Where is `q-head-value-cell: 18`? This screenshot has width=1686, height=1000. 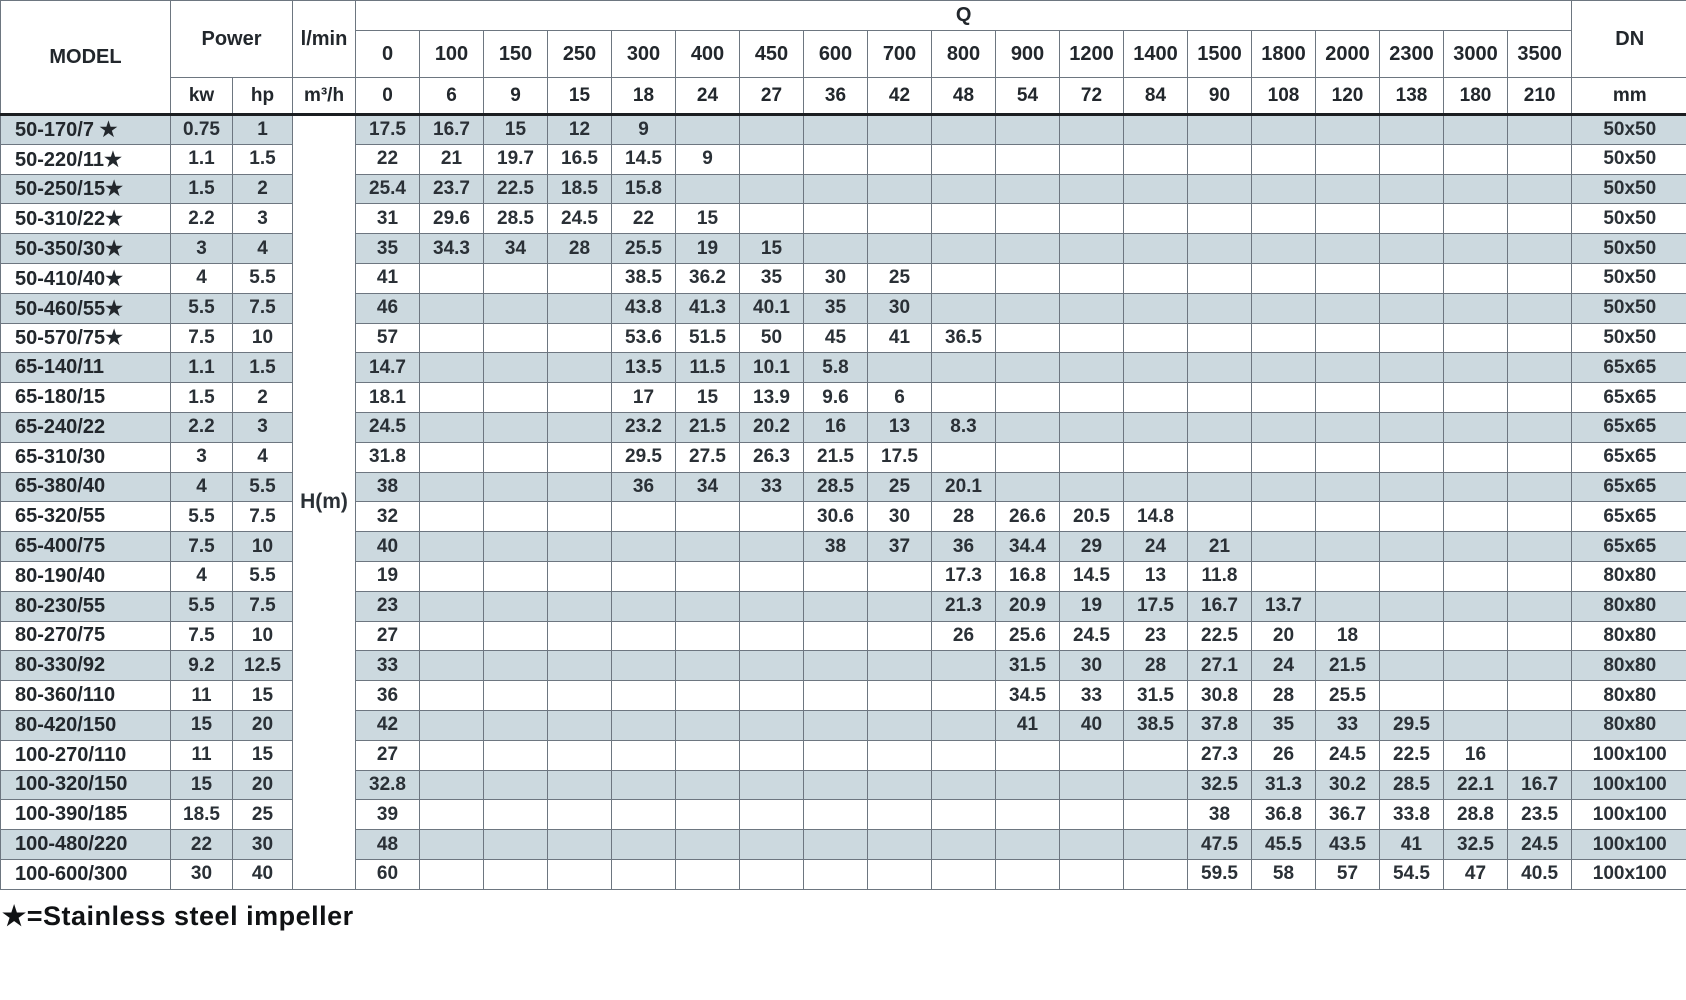
q-head-value-cell: 18 is located at coordinates (1347, 636).